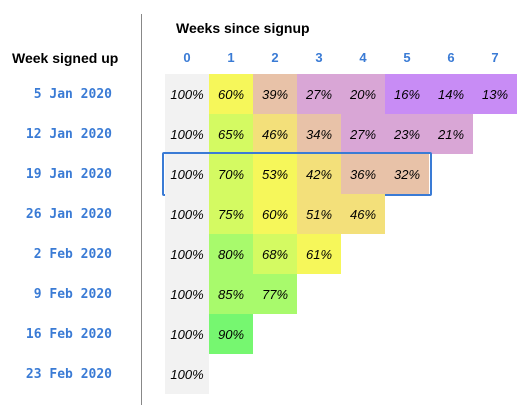 This screenshot has height=405, width=528. I want to click on retention-cell: 68%, so click(275, 254).